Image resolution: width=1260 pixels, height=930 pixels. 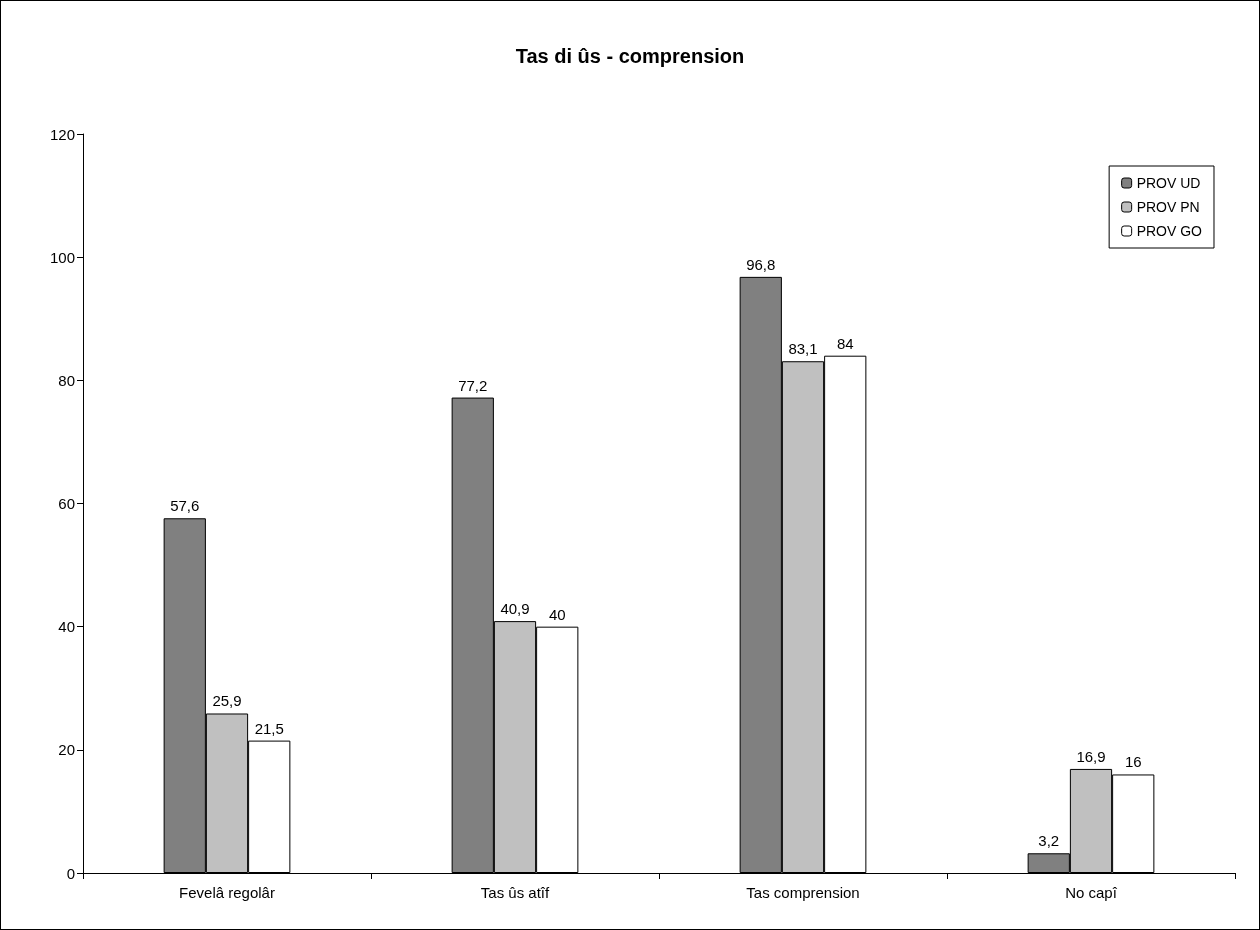 What do you see at coordinates (515, 609) in the screenshot?
I see `data-label: 40,9` at bounding box center [515, 609].